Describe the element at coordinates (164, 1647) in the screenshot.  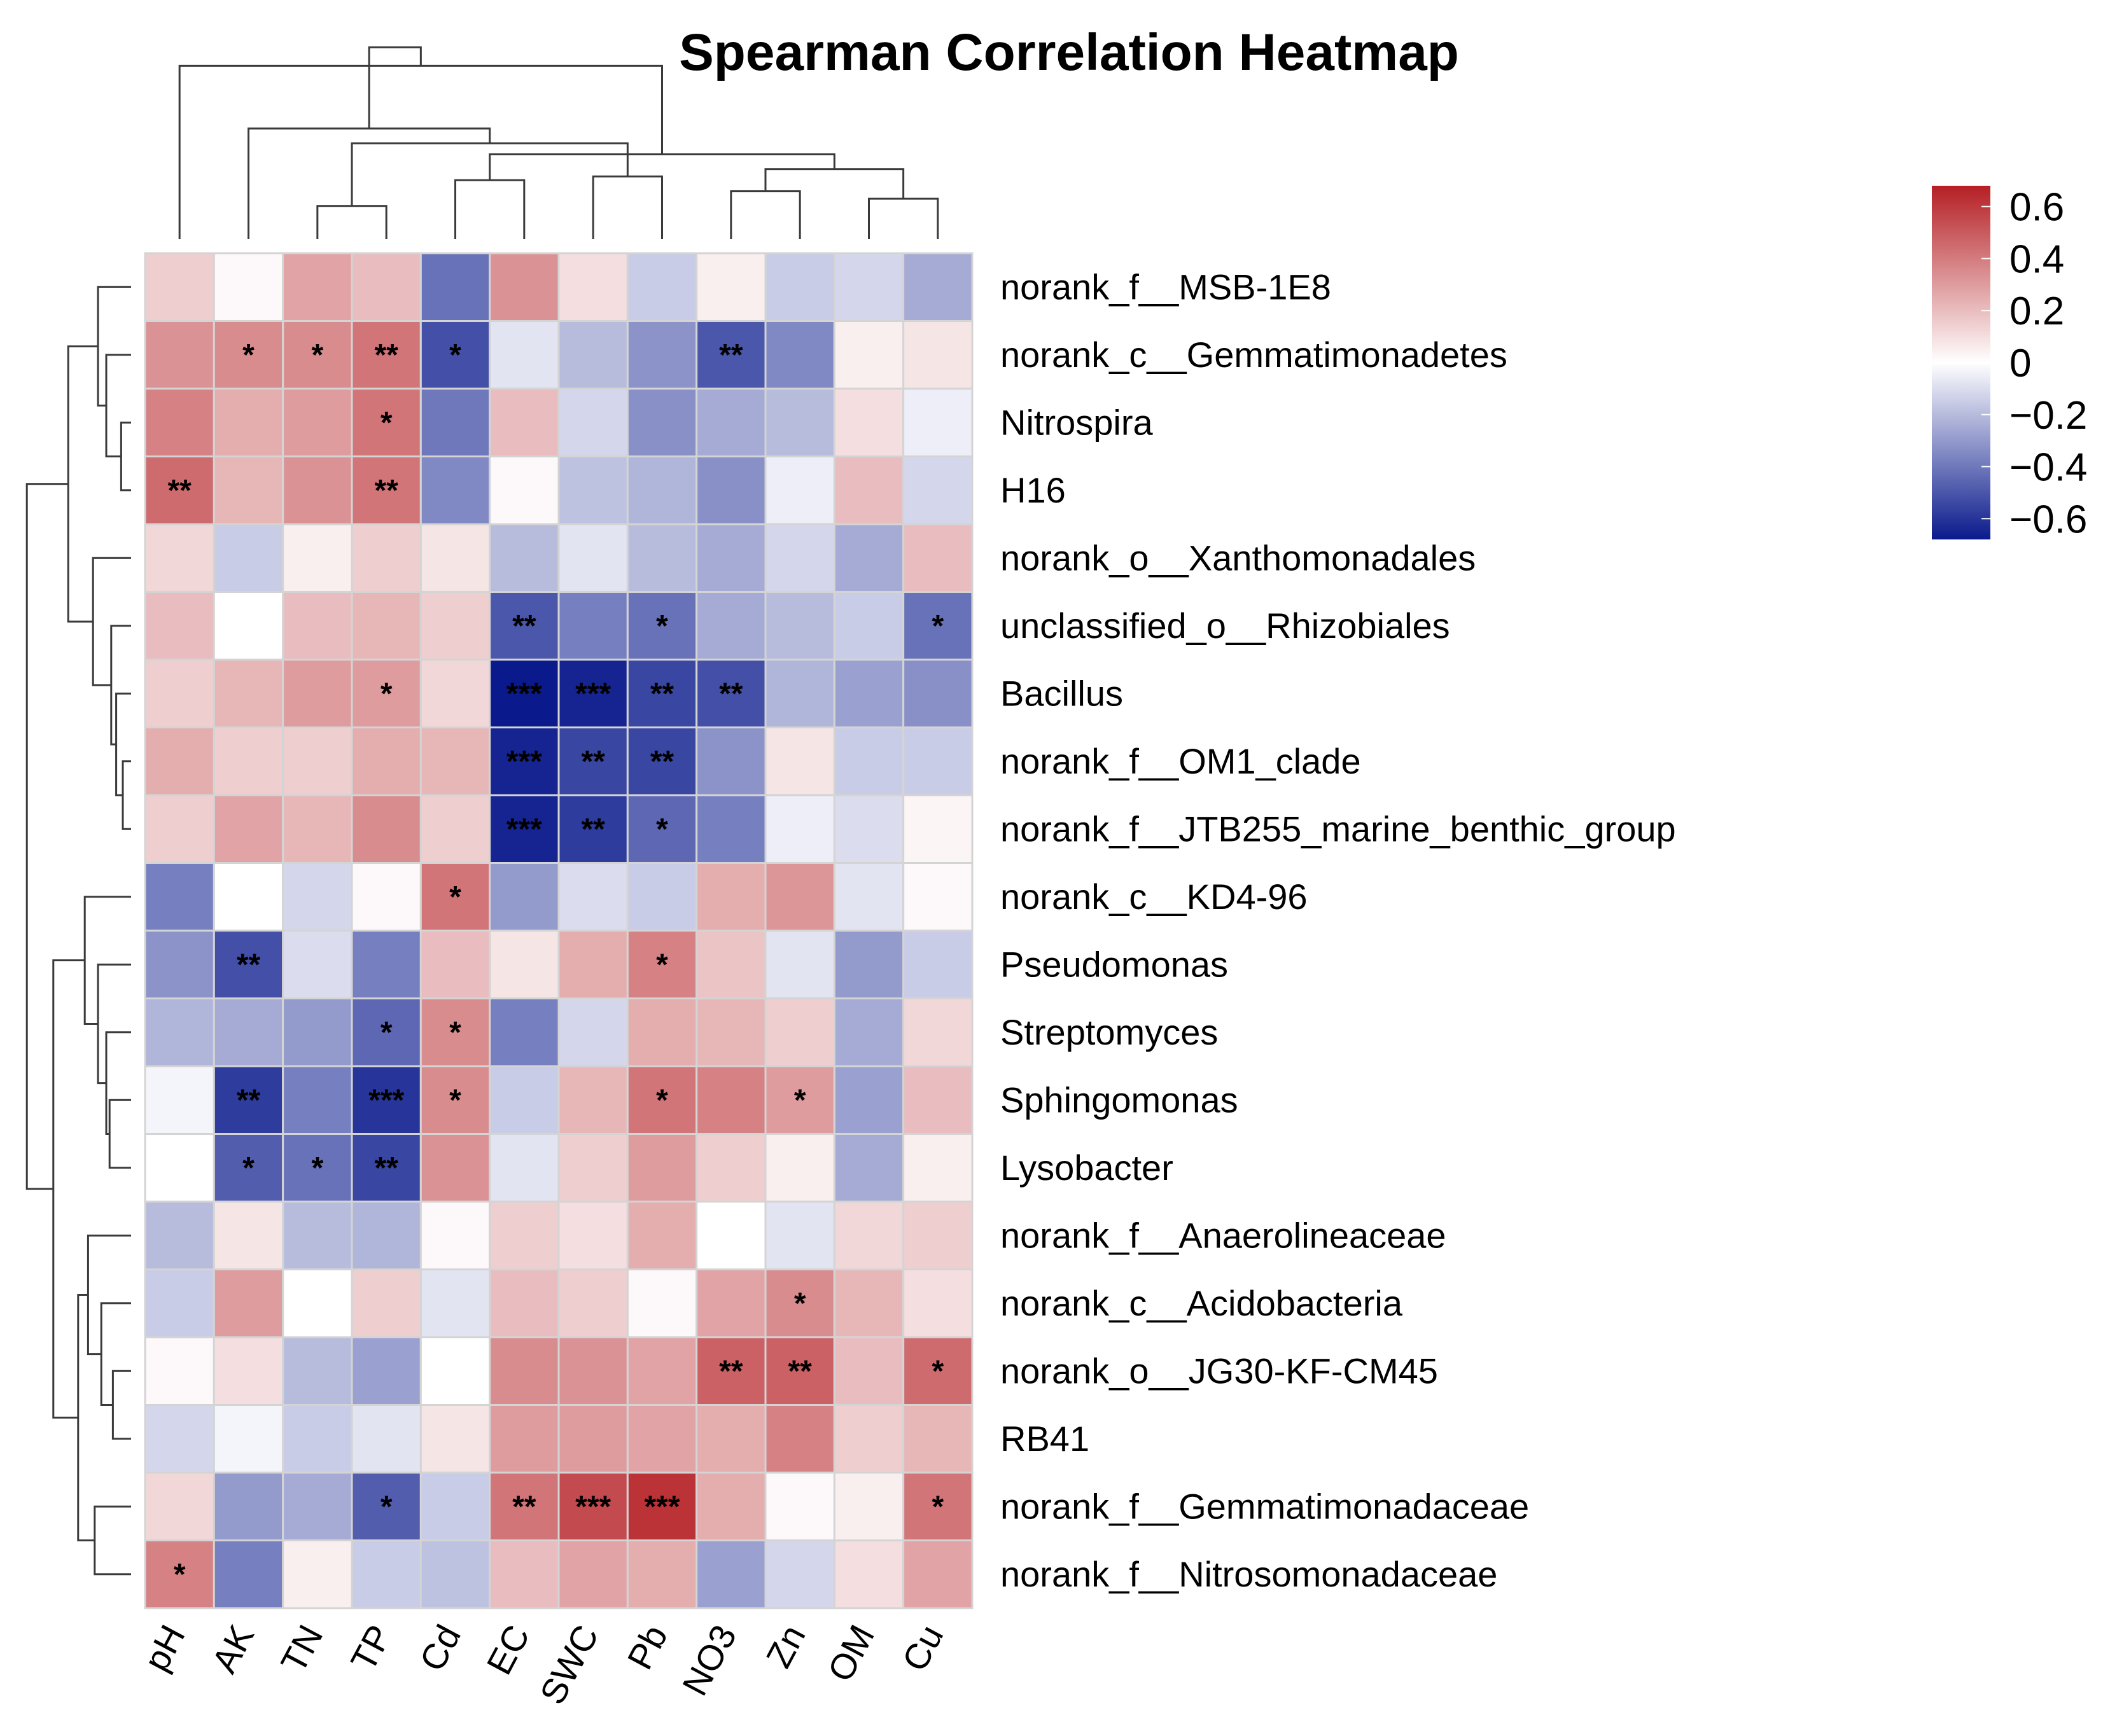
I see `column-label: pH` at that location.